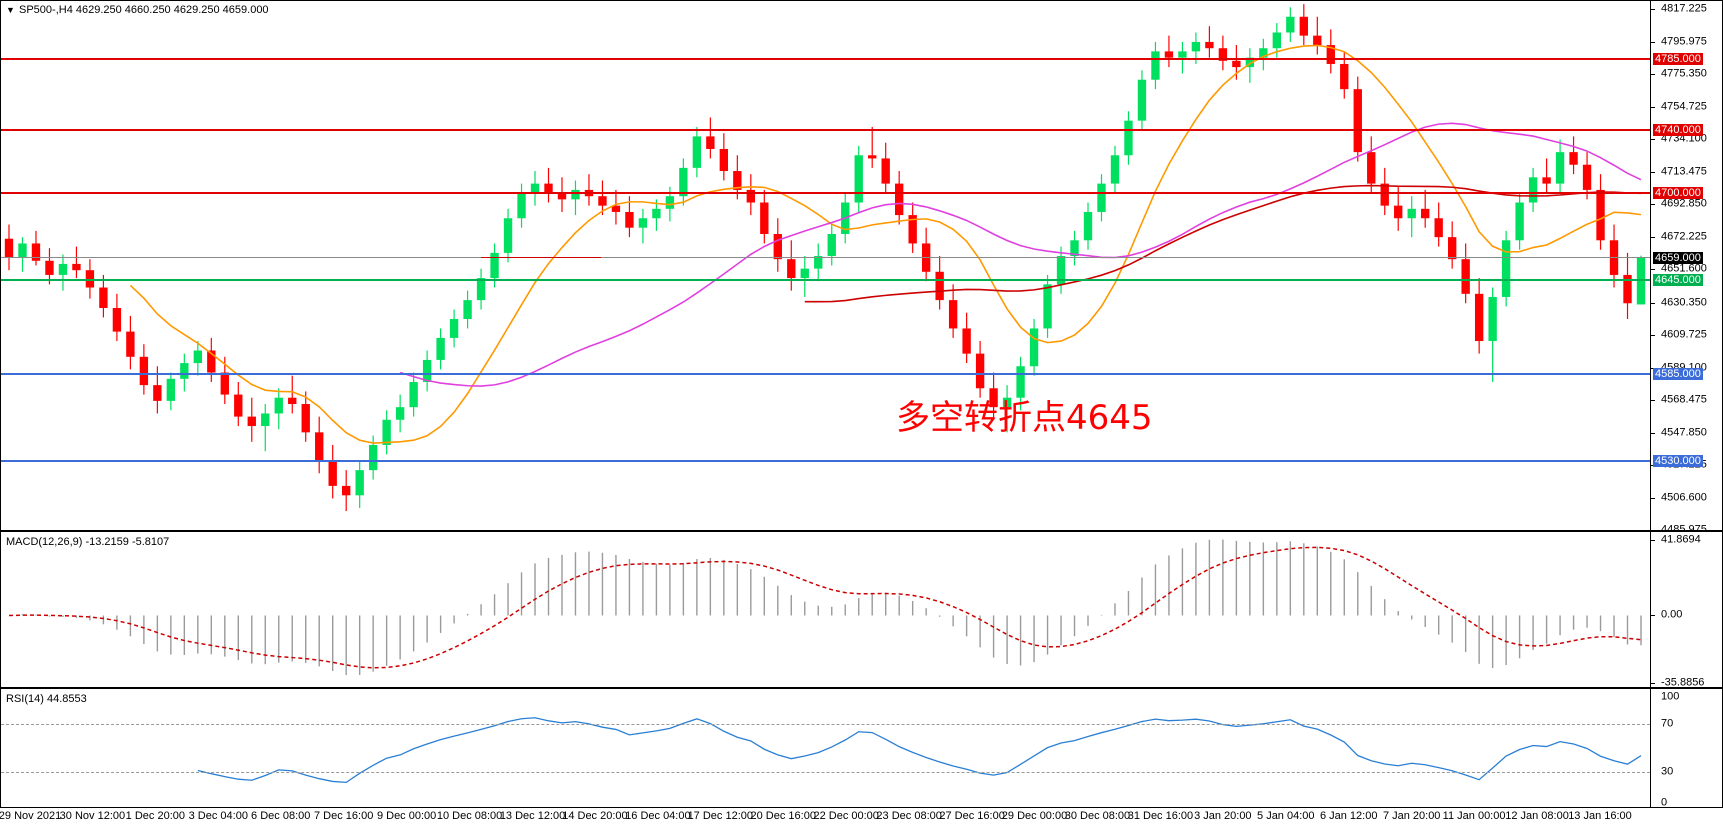 The image size is (1723, 825). What do you see at coordinates (720, 816) in the screenshot?
I see `time-axis-label: 17 Dec 12:00` at bounding box center [720, 816].